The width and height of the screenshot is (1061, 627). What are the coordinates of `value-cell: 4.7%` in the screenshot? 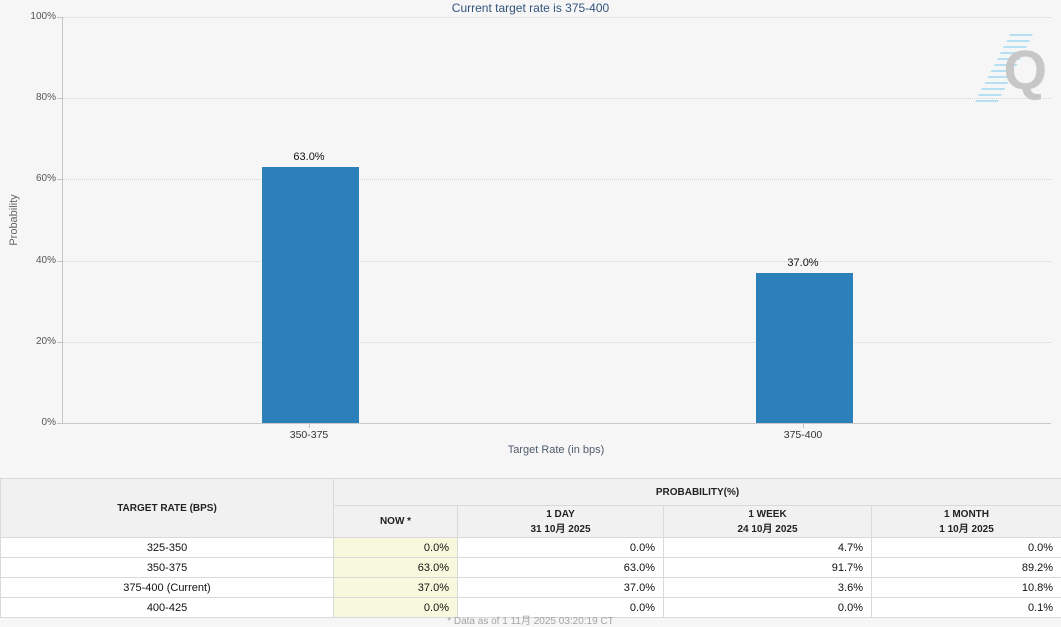 It's located at (768, 548).